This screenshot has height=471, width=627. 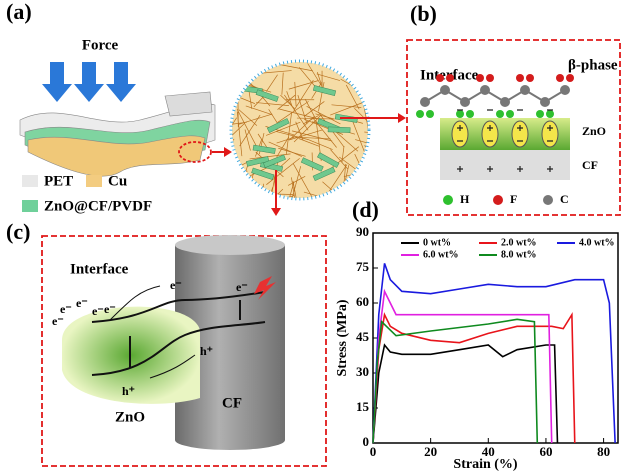 I want to click on legend-label: Cu, so click(x=117, y=181).